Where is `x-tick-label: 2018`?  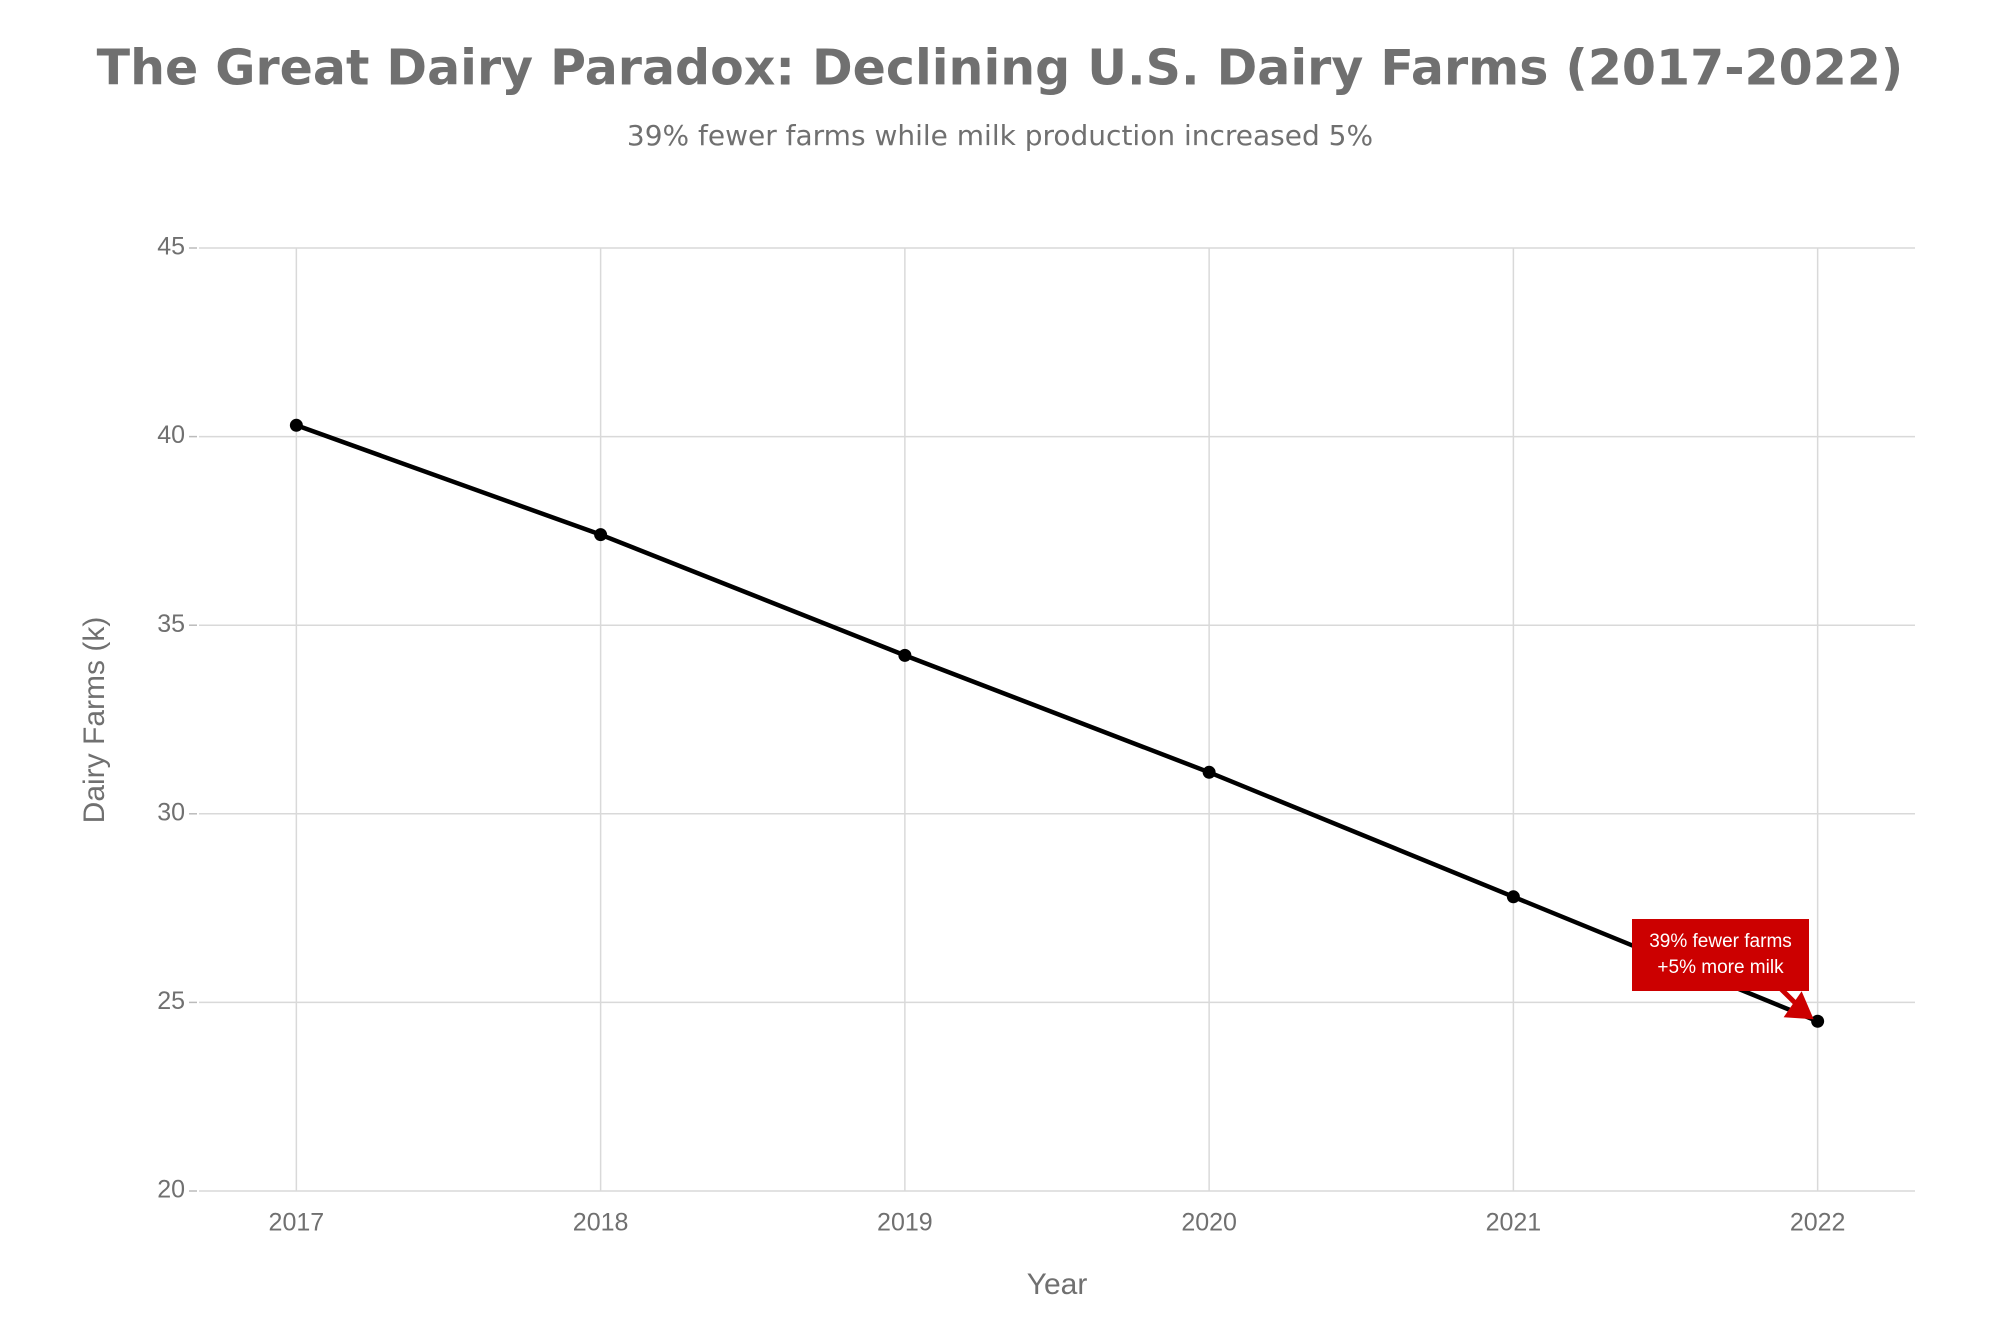
x-tick-label: 2018 is located at coordinates (601, 1223).